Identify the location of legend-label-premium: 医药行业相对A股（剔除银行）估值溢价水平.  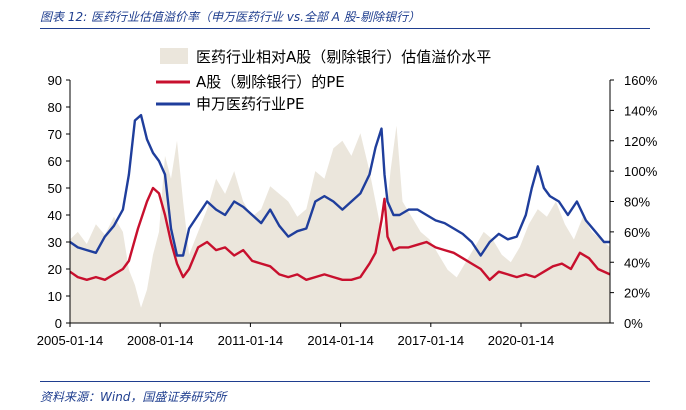
(343, 57).